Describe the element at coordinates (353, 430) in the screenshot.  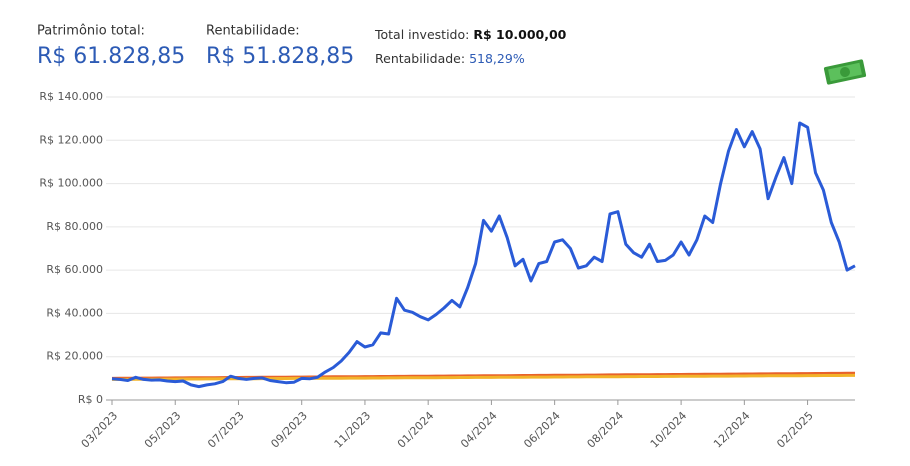
I see `x-tick-label: 11/2023` at that location.